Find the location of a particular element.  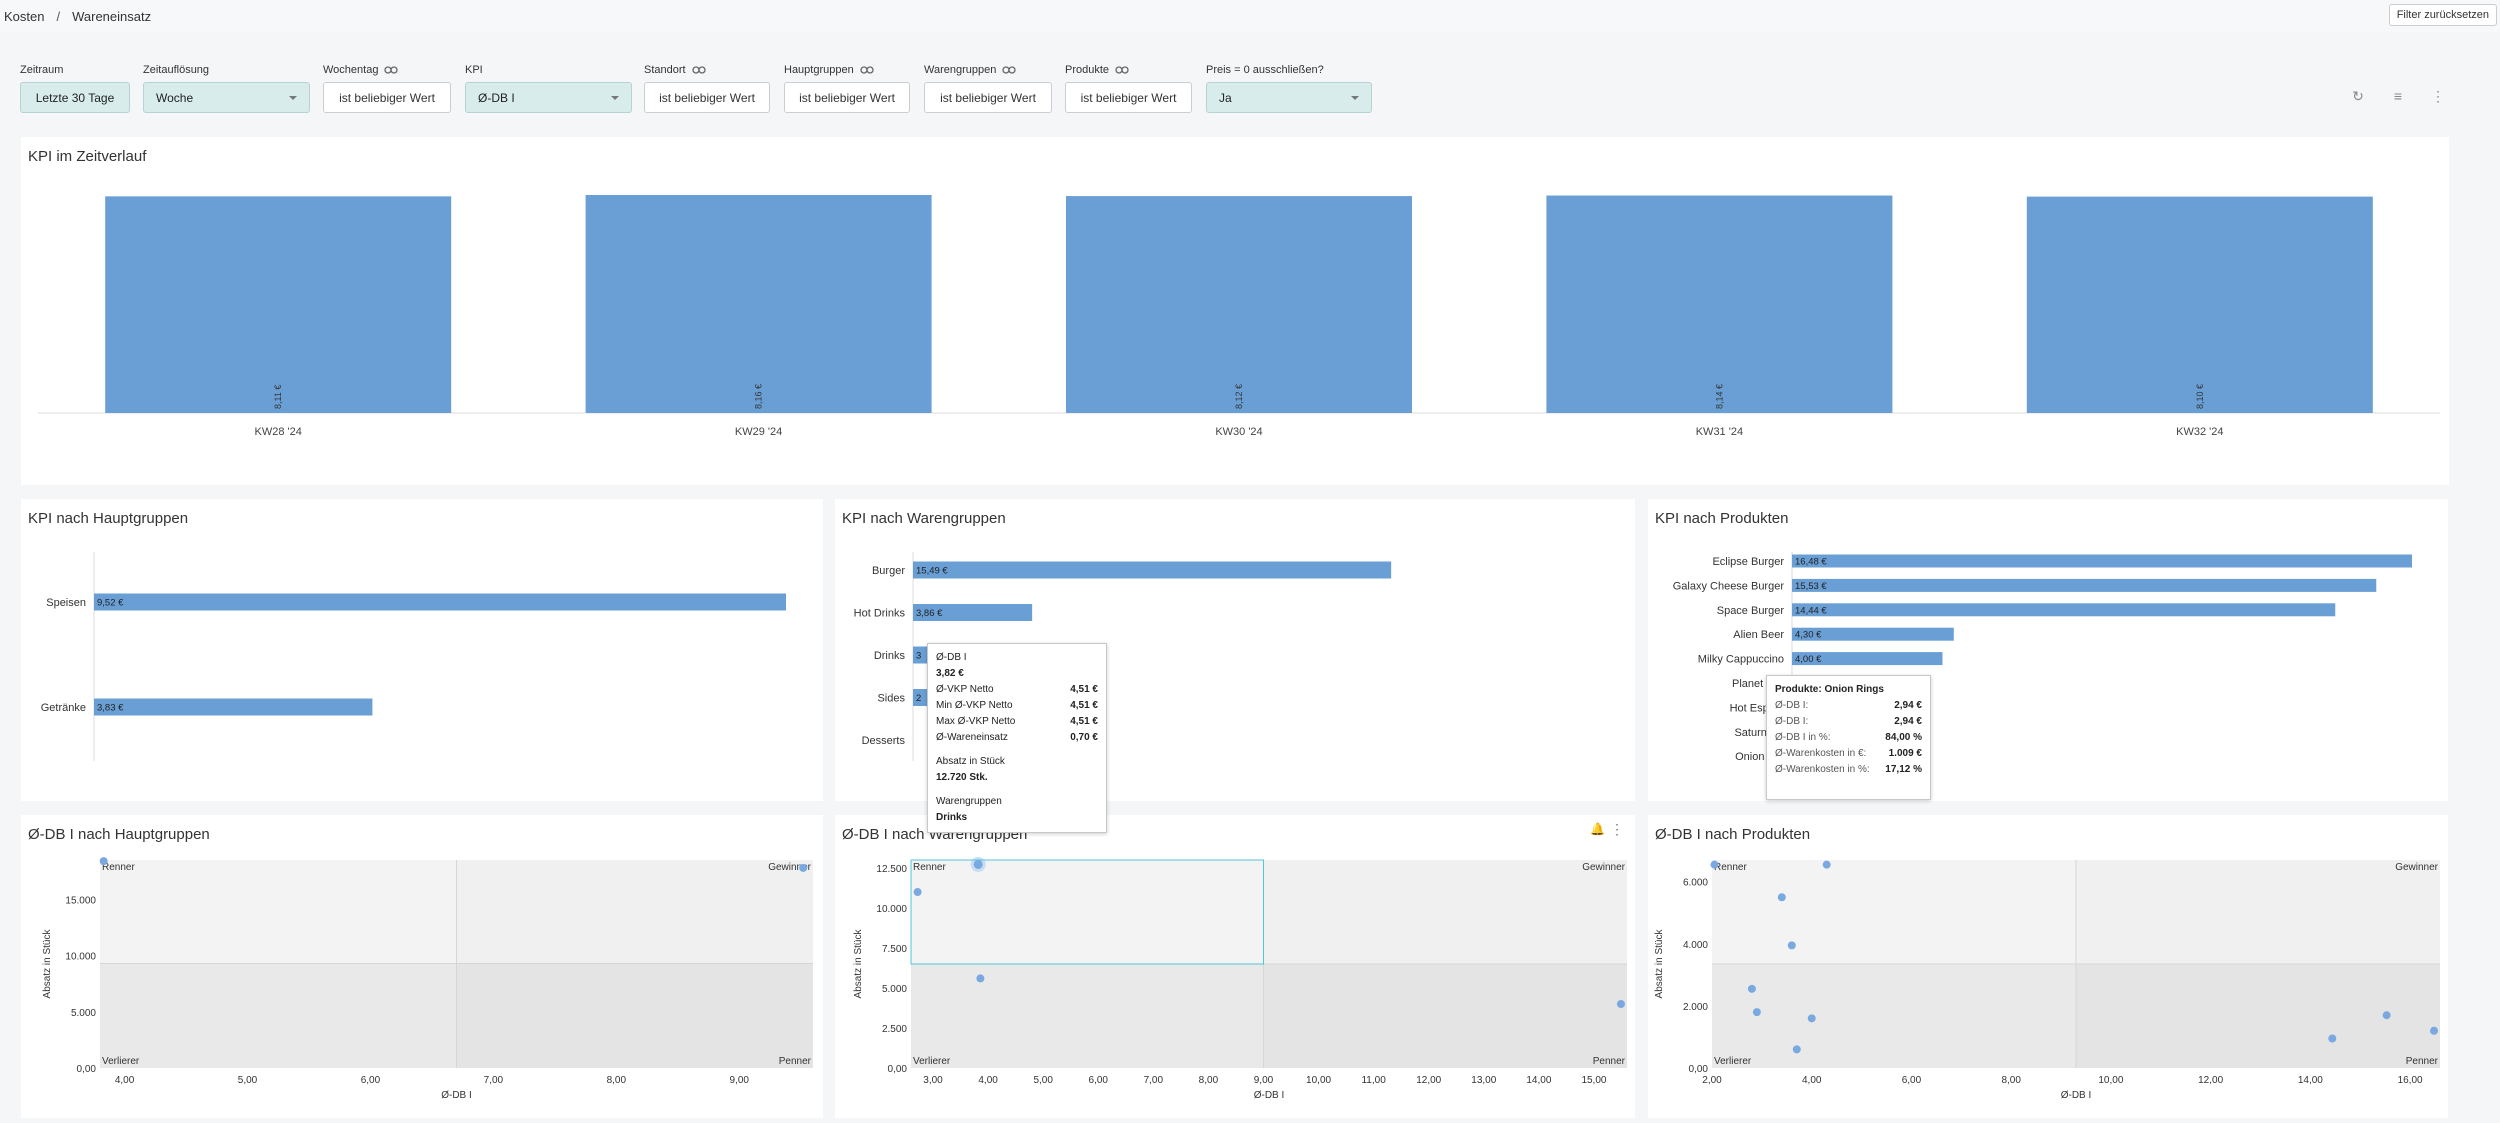

filter-zeitraum: Zeitraum Letzte 30 Tage is located at coordinates (75, 87).